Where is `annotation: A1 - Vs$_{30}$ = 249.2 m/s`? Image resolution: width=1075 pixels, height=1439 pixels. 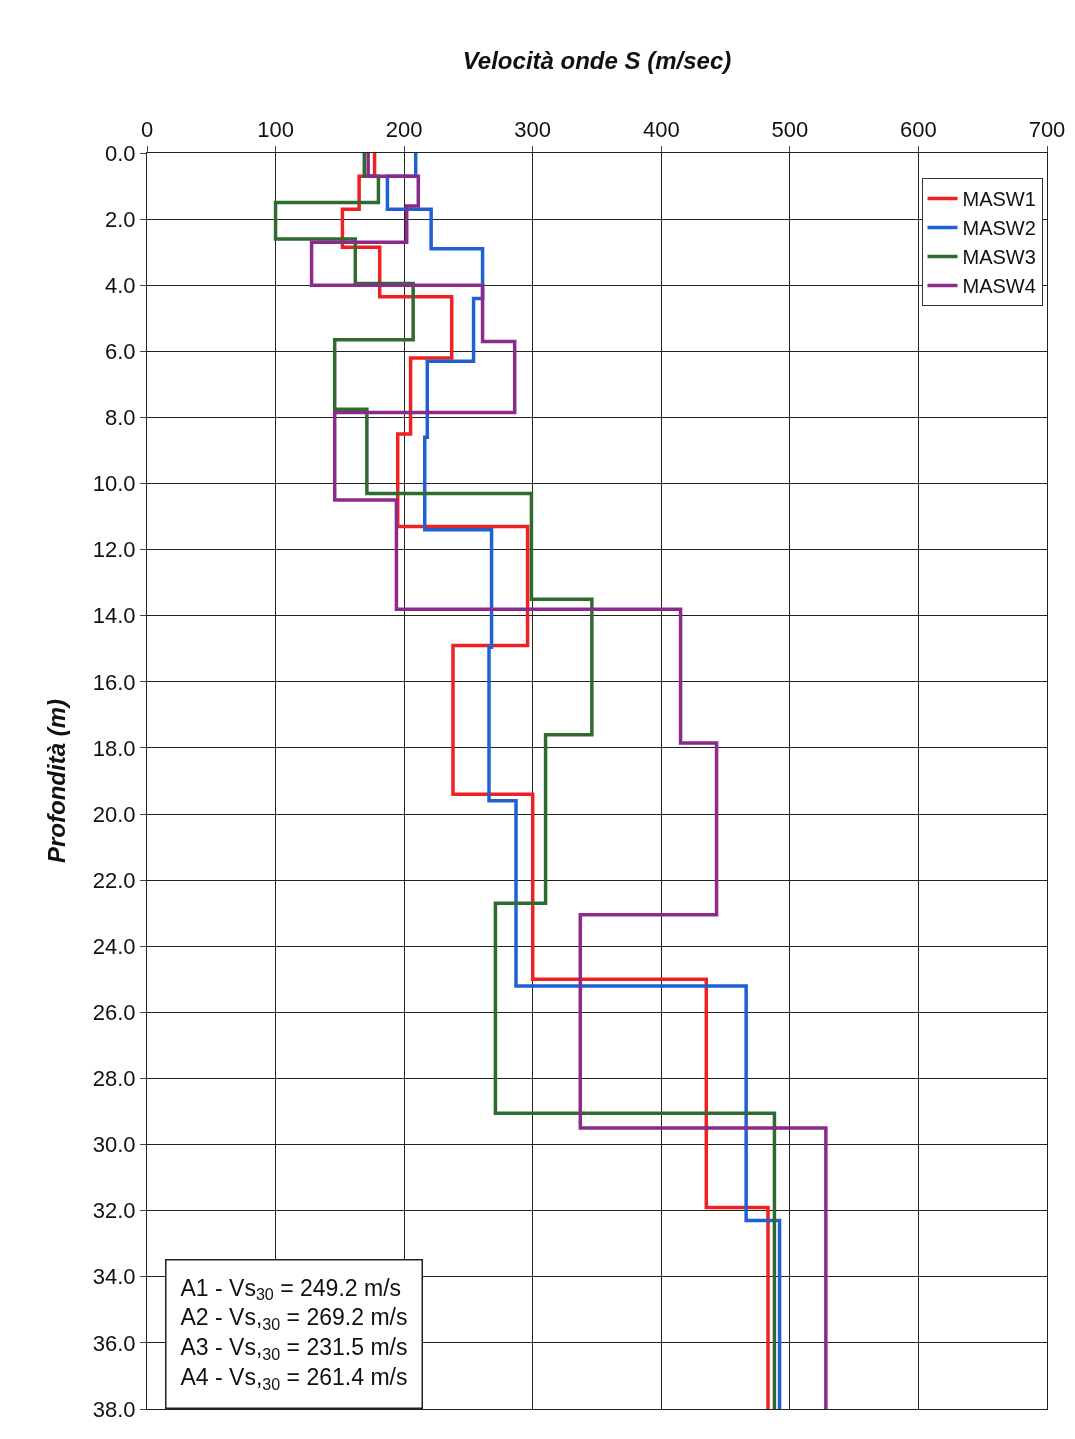 annotation: A1 - Vs$_{30}$ = 249.2 m/s is located at coordinates (291, 1289).